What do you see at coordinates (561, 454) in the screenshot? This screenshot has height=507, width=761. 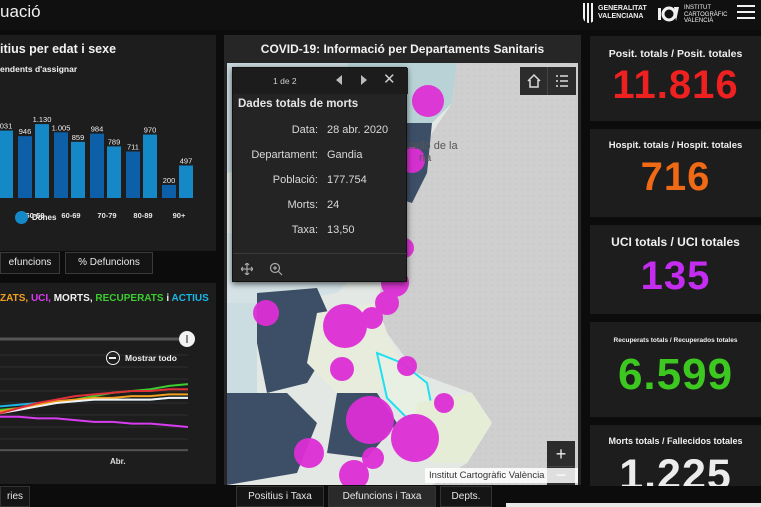 I see `zoom-in-button: +` at bounding box center [561, 454].